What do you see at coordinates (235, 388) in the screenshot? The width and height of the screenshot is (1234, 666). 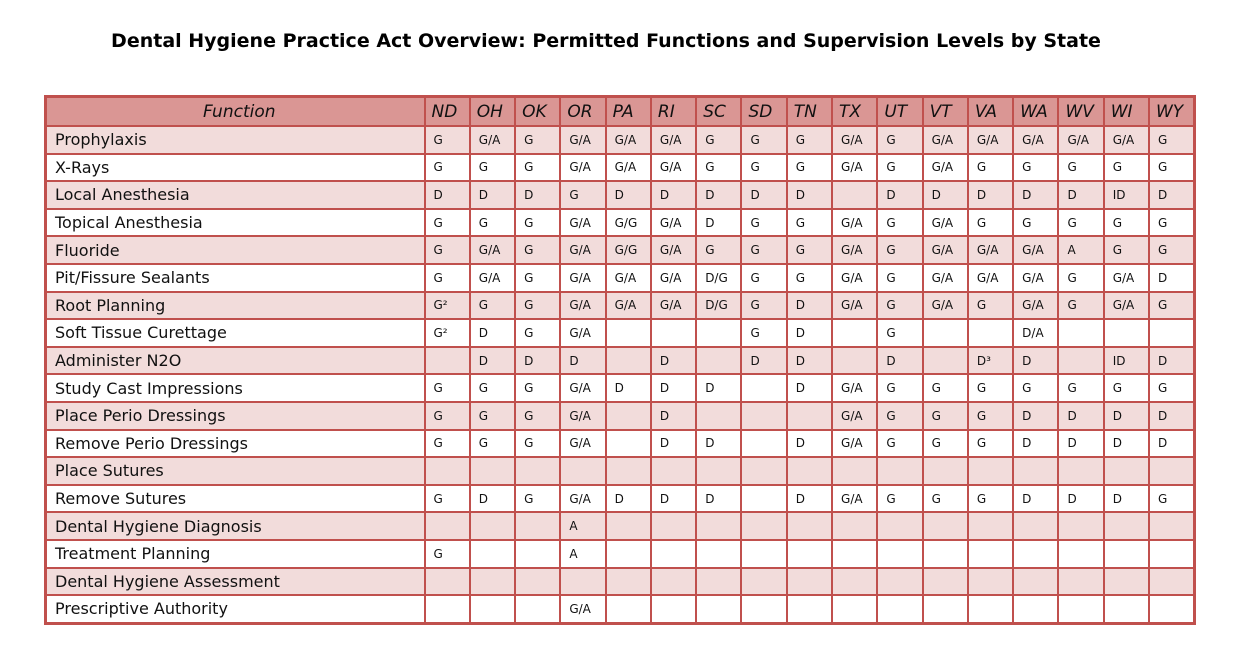 I see `function-name: Study Cast Impressions` at bounding box center [235, 388].